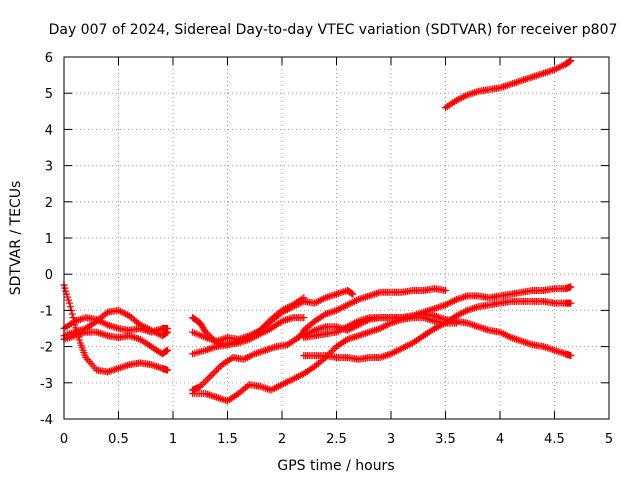  Describe the element at coordinates (227, 439) in the screenshot. I see `x-tick-label: 1.5` at that location.